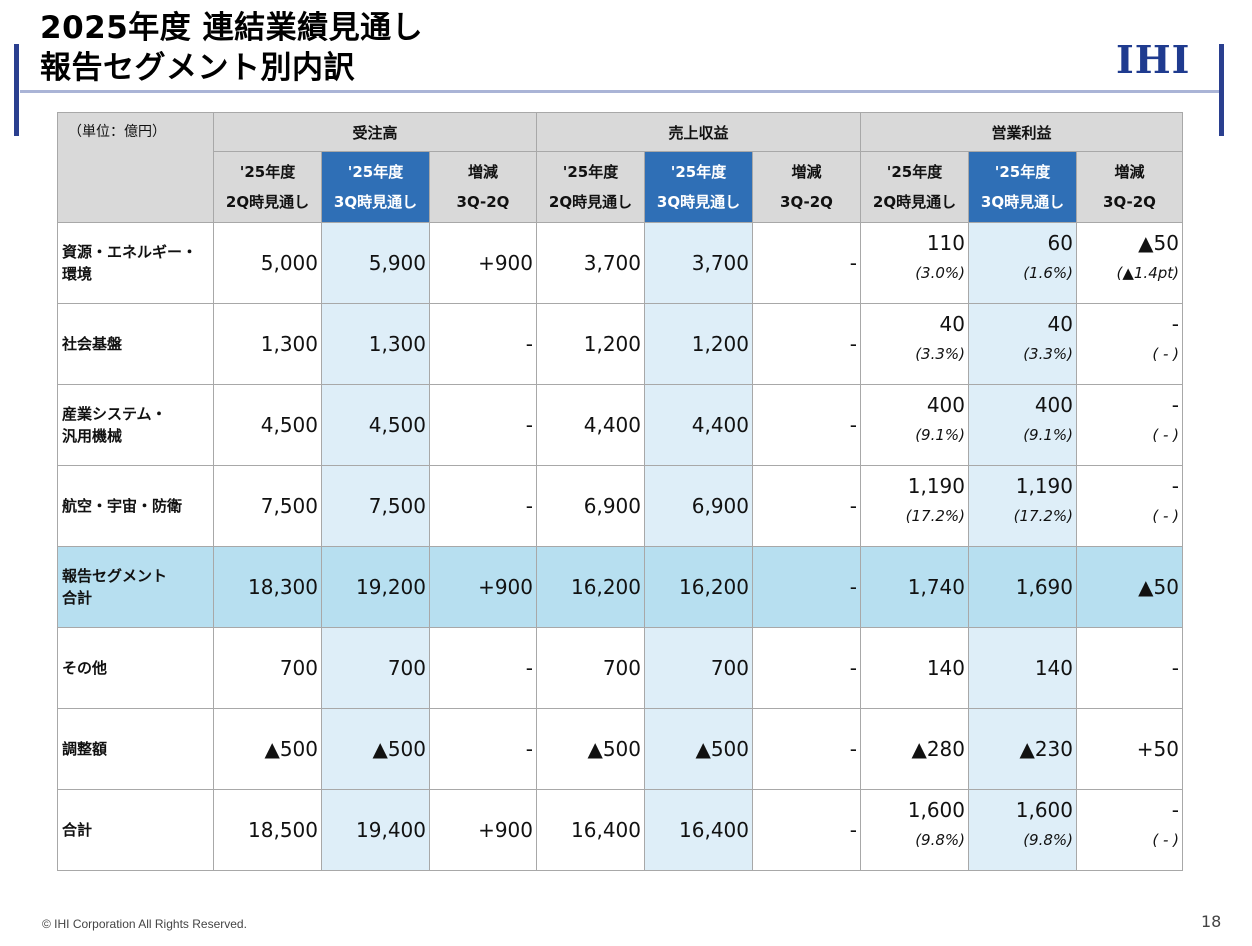  Describe the element at coordinates (1022, 263) in the screenshot. I see `operating-profit-cell: 60 (1.6%)` at that location.